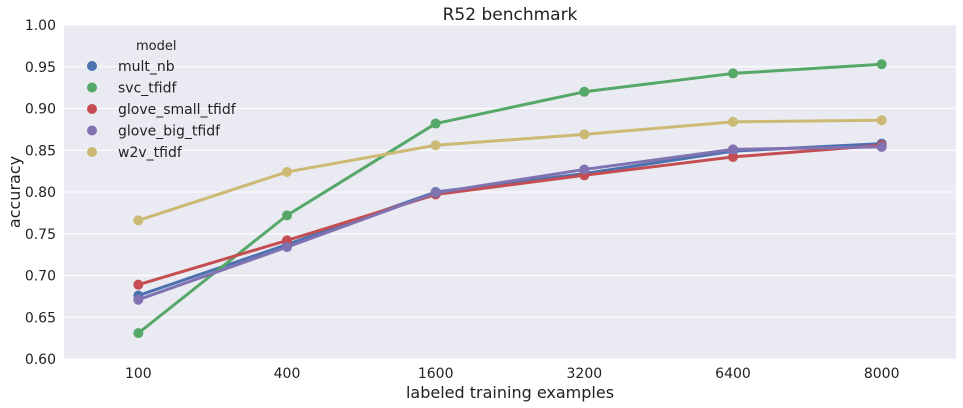  I want to click on legend-label-svc_tfidf: svc_tfidf, so click(147, 89).